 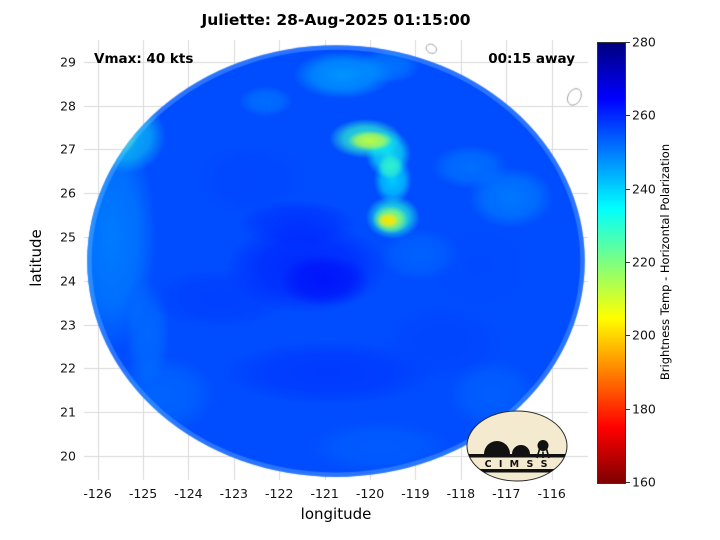 I want to click on x-tick-label: -123, so click(x=234, y=493).